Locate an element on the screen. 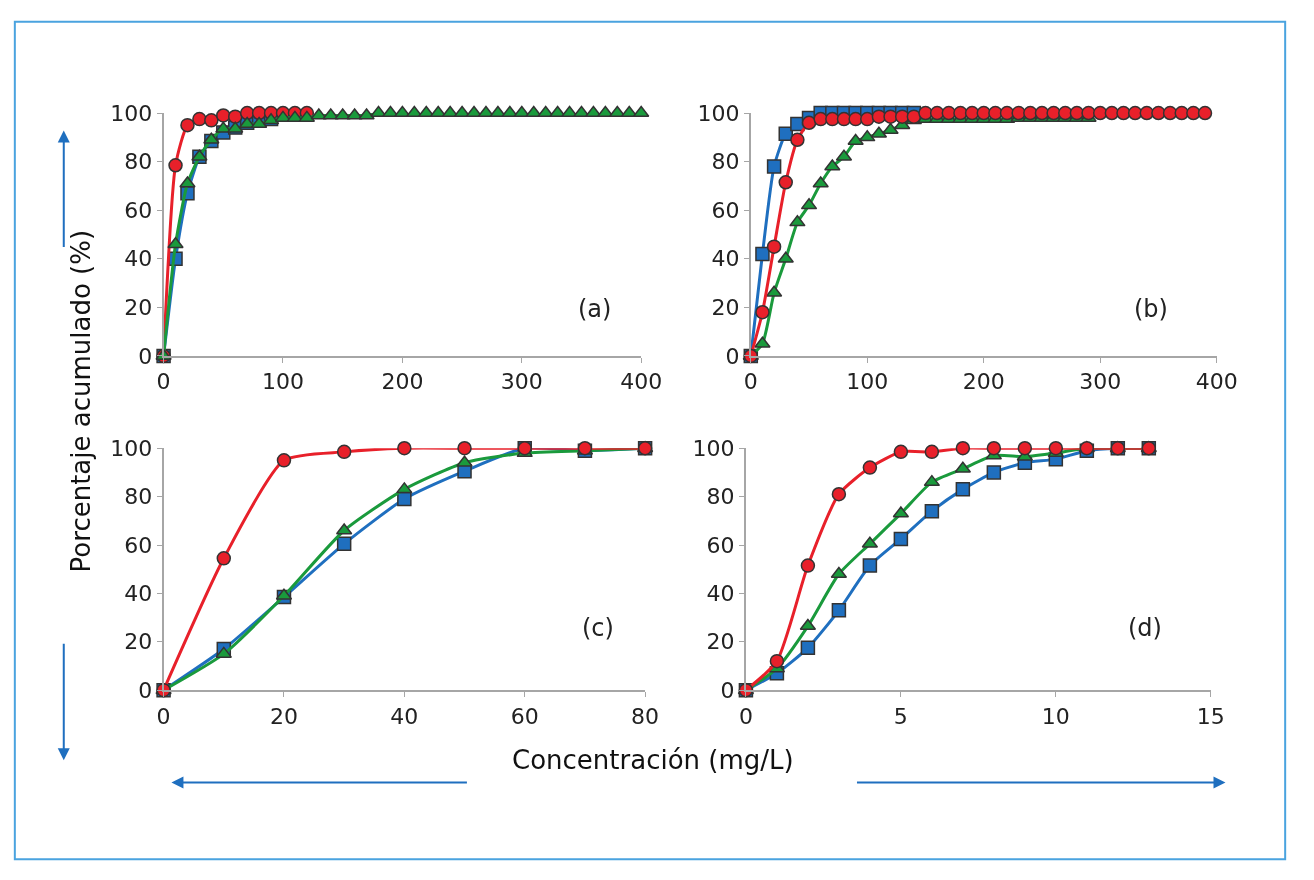 The height and width of the screenshot is (880, 1314). x-tick-label: 20 is located at coordinates (283, 716).